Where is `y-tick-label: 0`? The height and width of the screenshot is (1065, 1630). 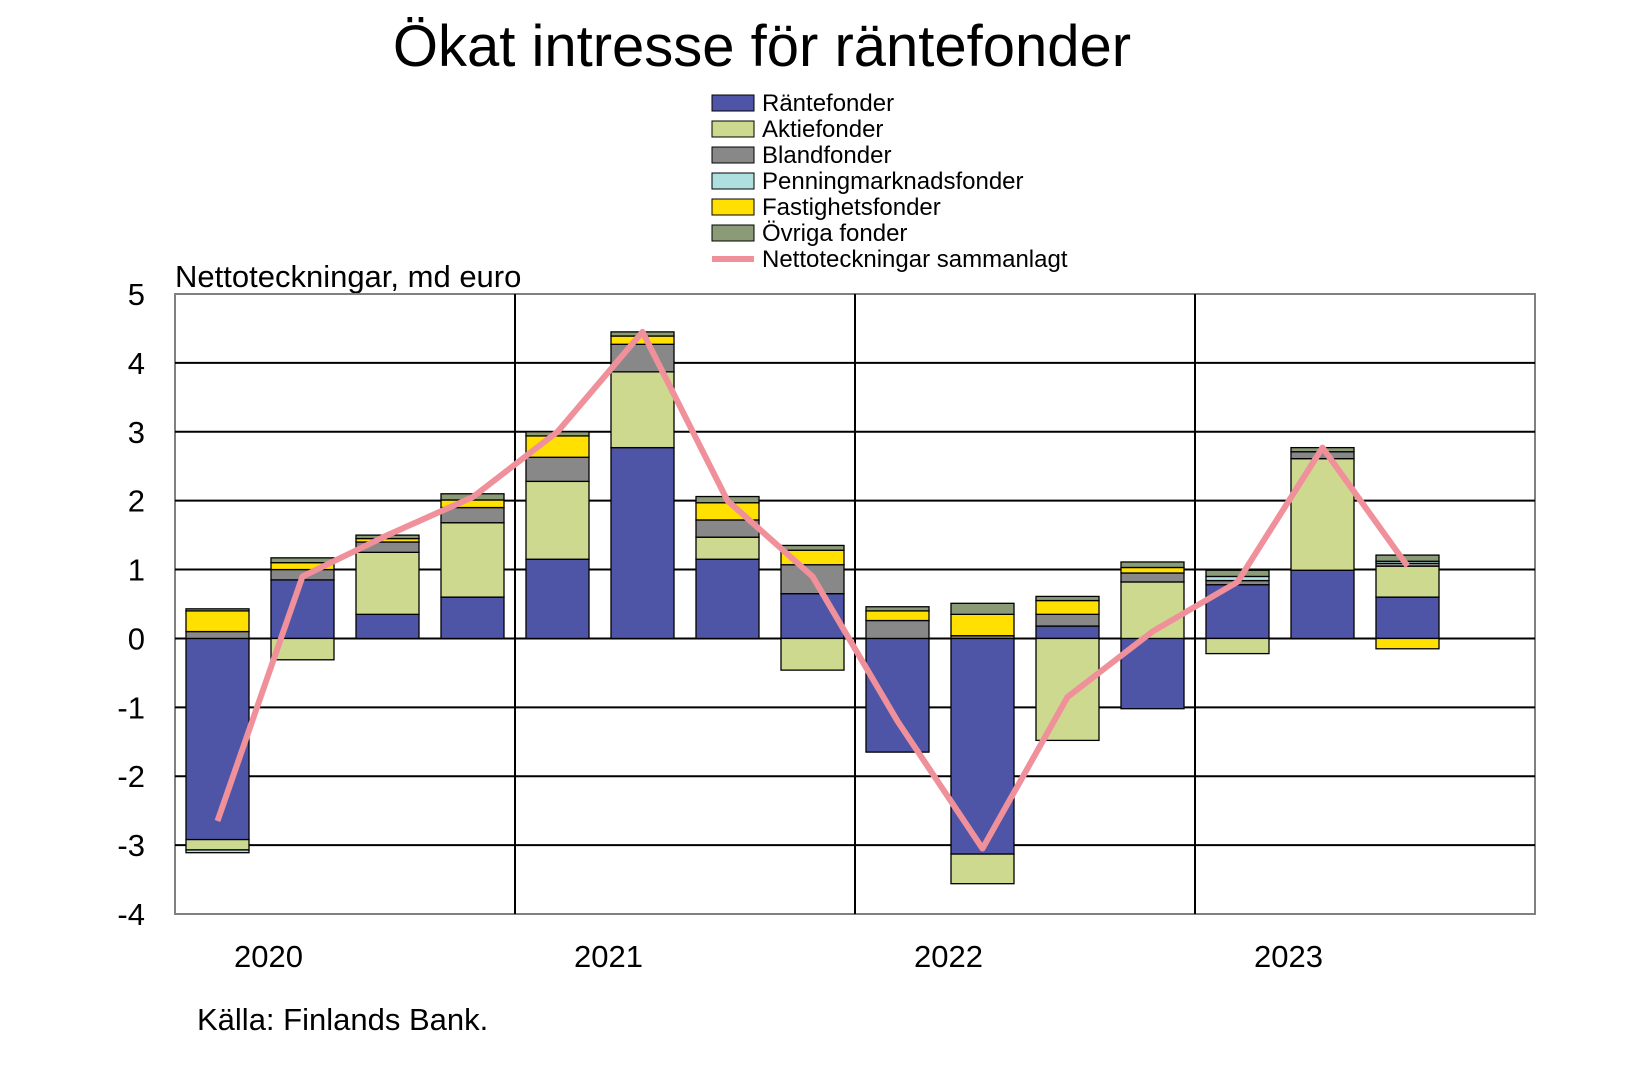
y-tick-label: 0 is located at coordinates (136, 638).